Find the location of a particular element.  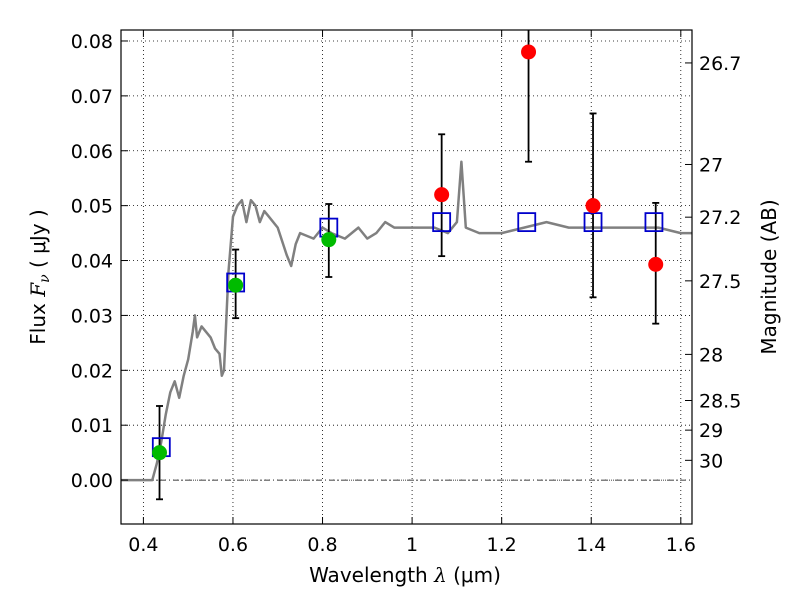

y-axis-label: Flux Fν ( μJy ) is located at coordinates (39, 276).